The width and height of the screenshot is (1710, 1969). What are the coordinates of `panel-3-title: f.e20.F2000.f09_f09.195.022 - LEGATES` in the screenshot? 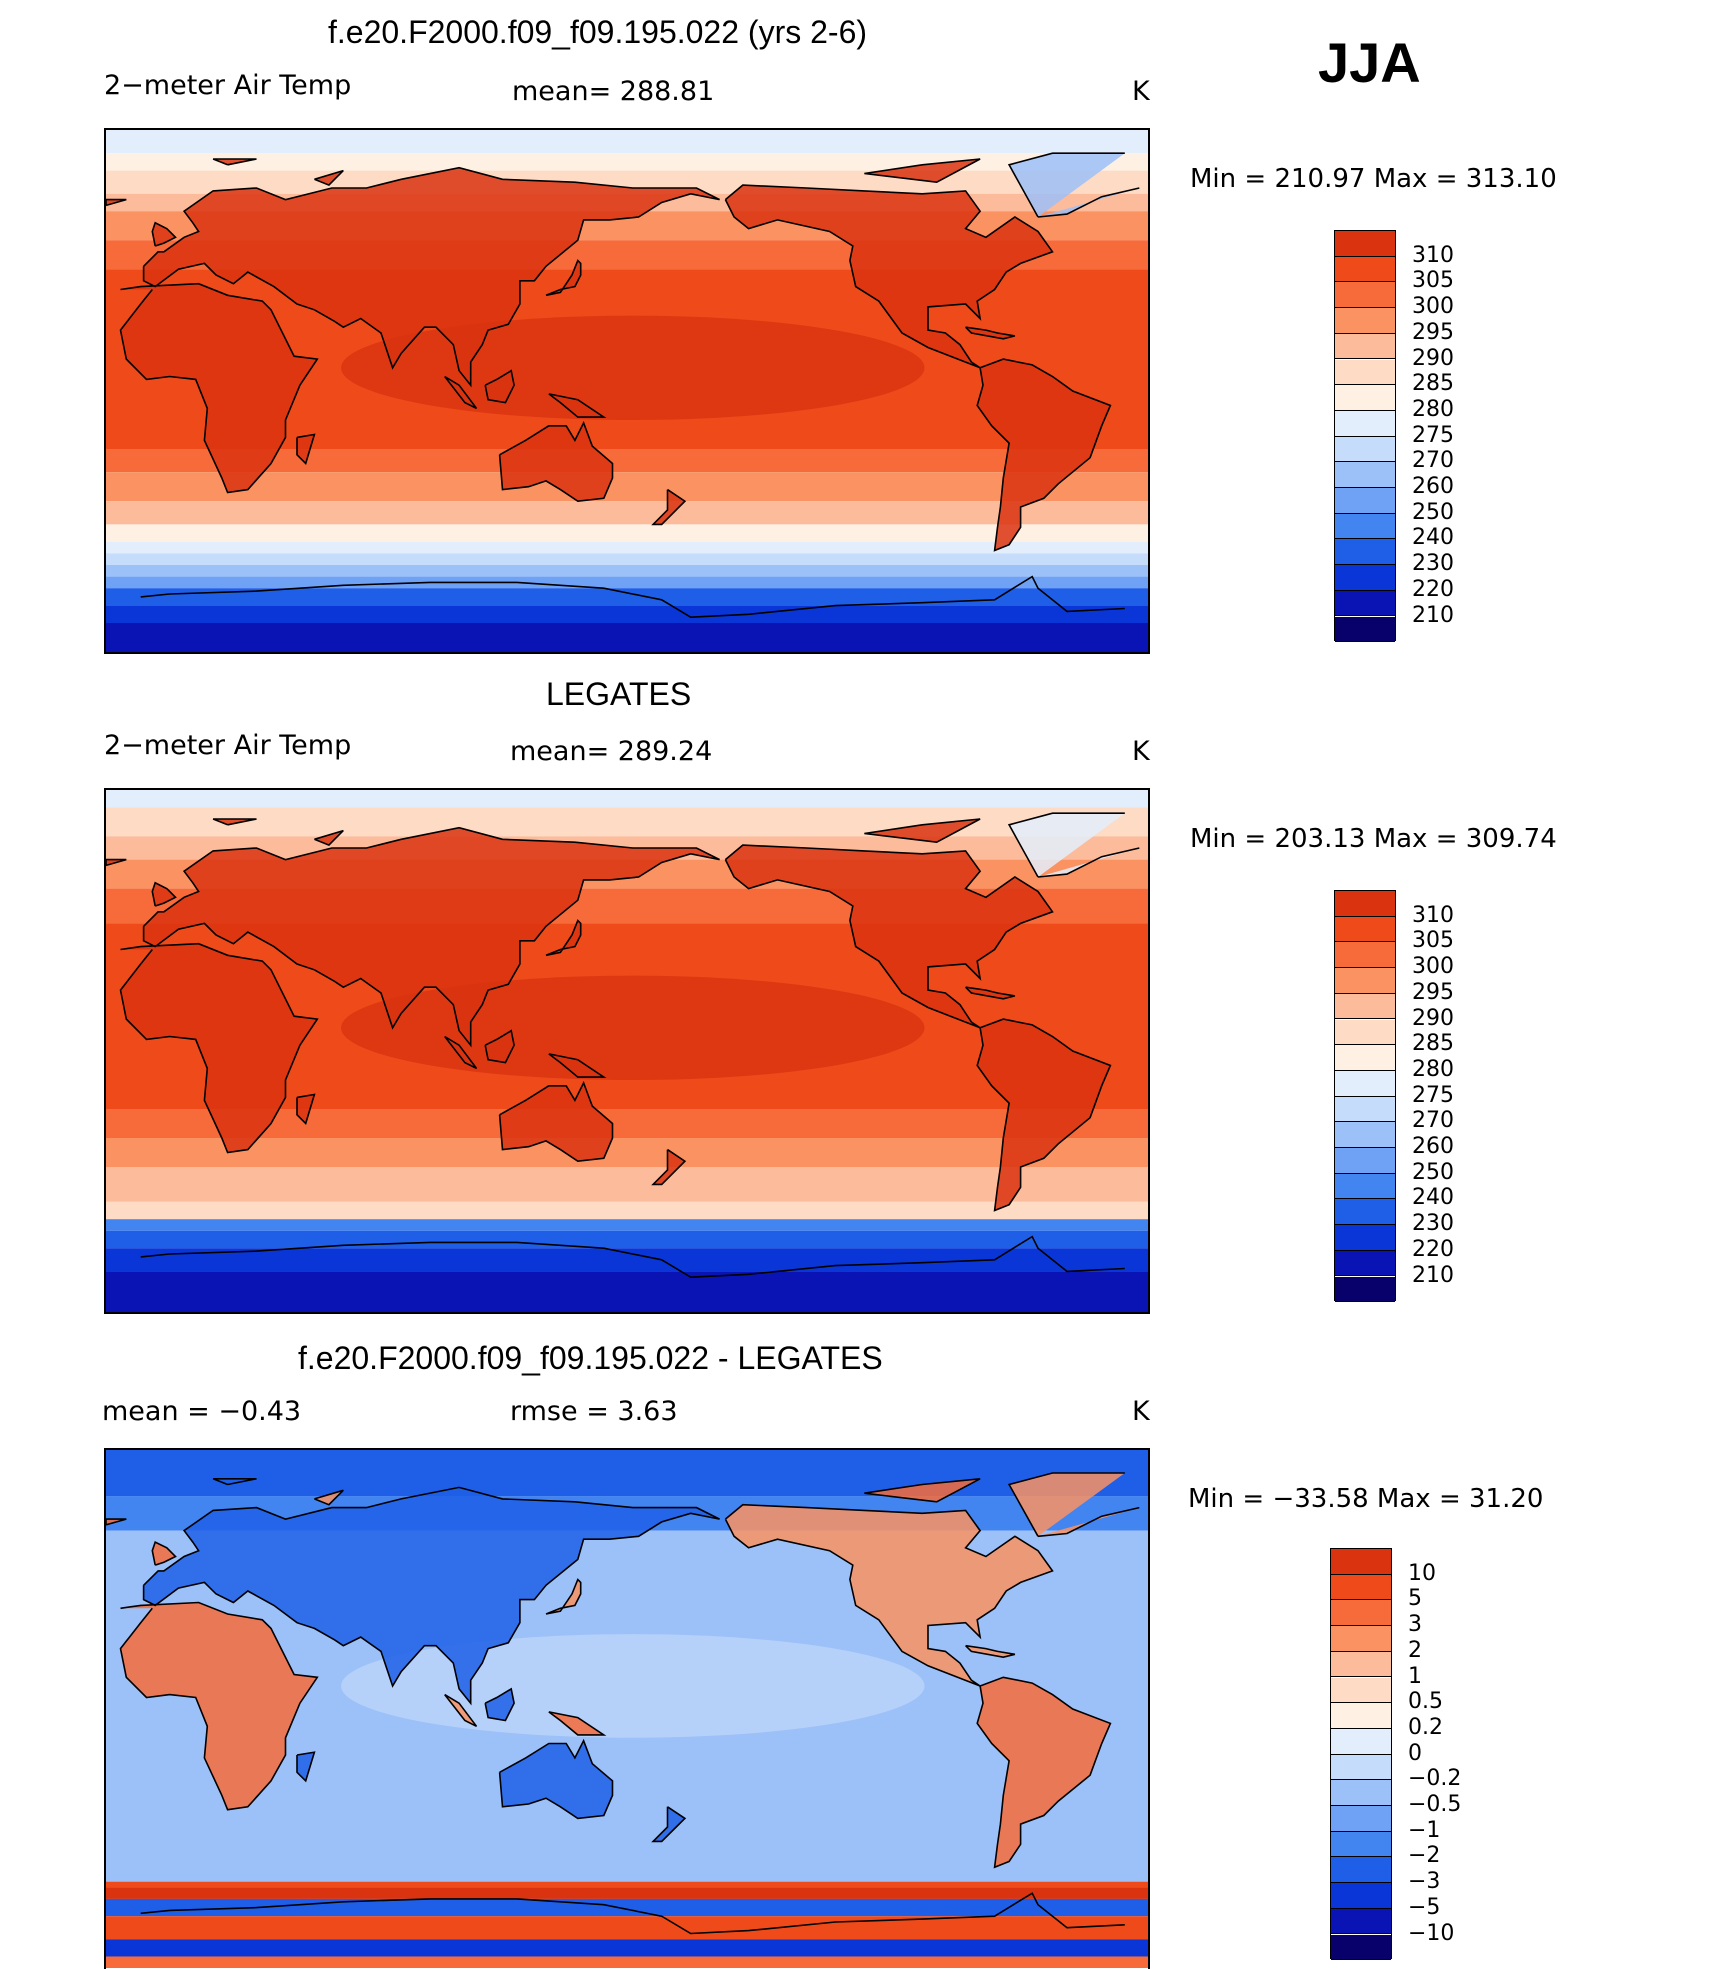 It's located at (590, 1358).